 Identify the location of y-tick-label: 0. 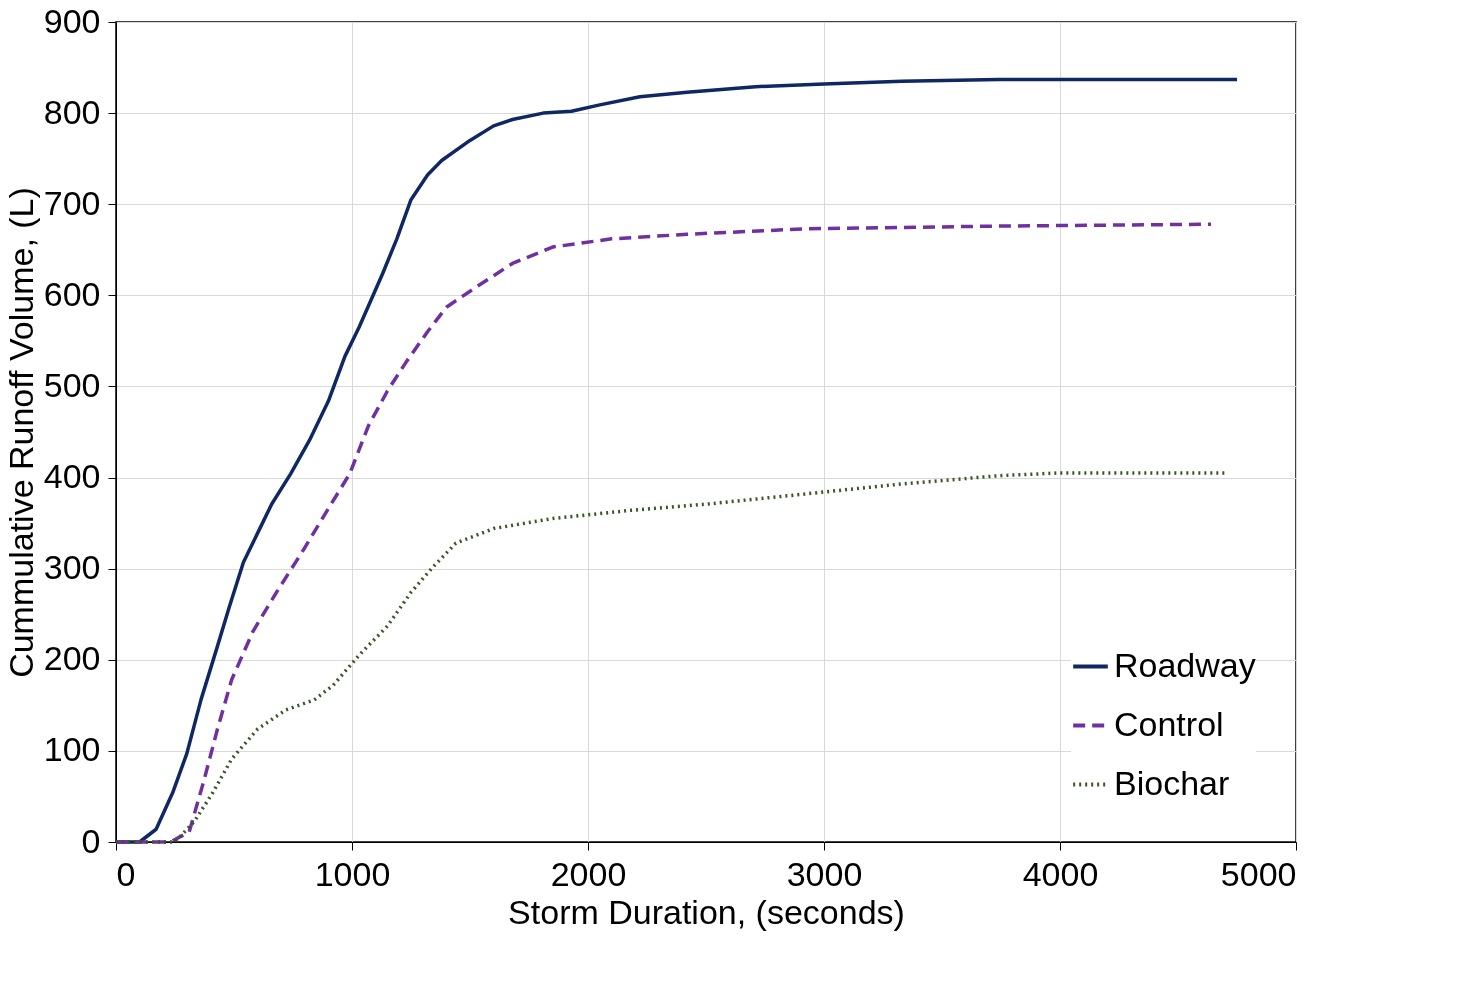
(91, 840).